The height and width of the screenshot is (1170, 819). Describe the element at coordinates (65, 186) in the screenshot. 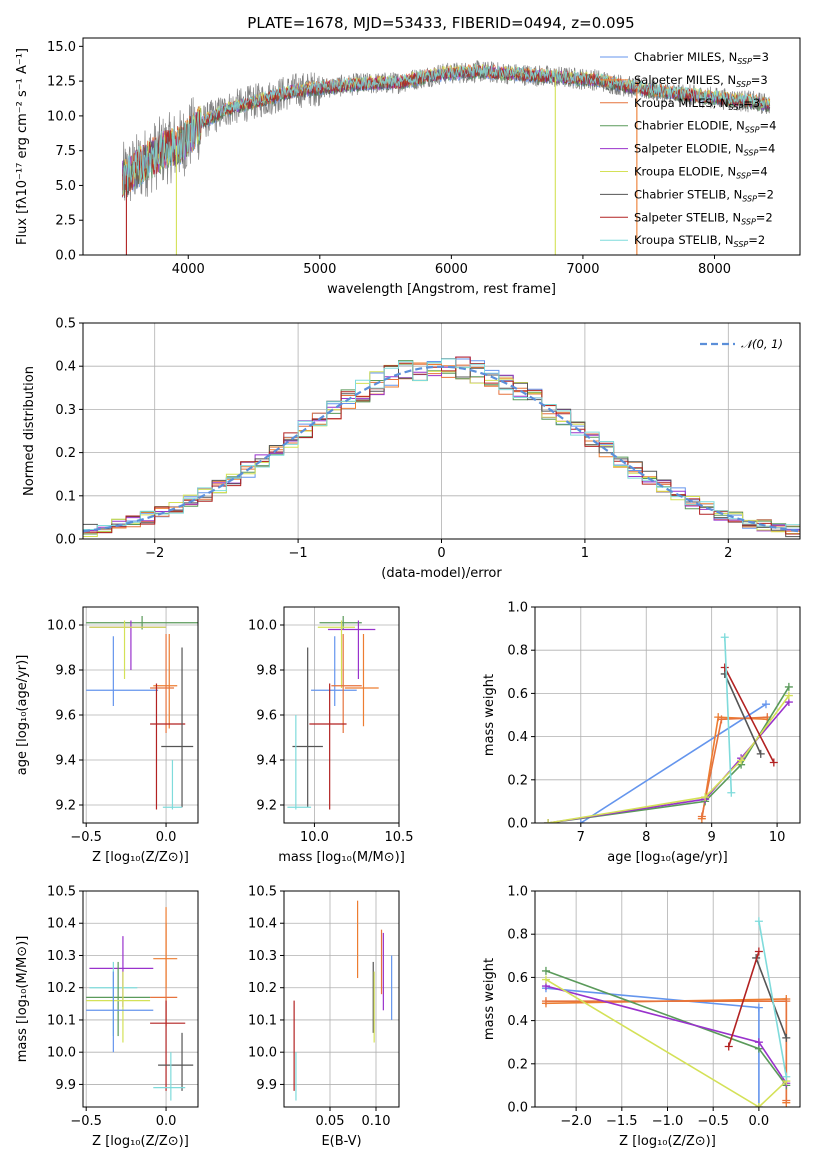

I see `y-tick-label: 5.0` at that location.